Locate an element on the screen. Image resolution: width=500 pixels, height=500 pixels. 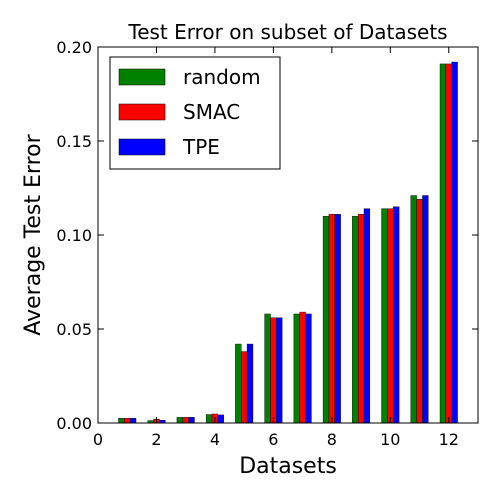
y-tick-label: 0.15 is located at coordinates (74, 141).